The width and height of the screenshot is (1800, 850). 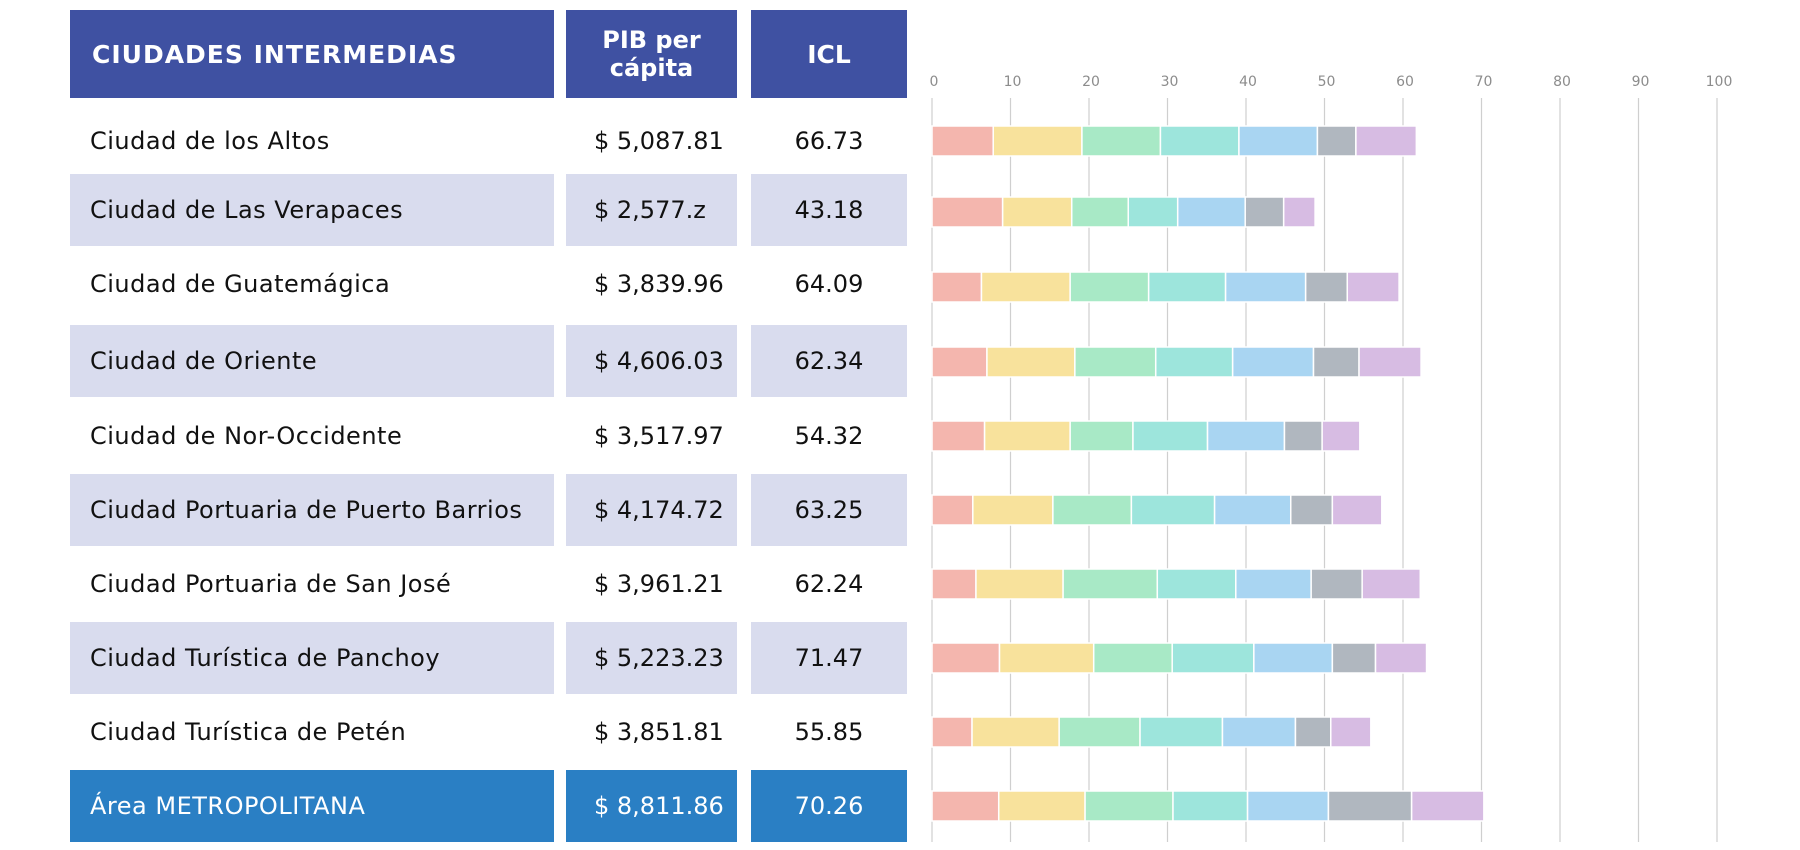 I want to click on row-pib-metro: $ 8,811.86, so click(x=651, y=806).